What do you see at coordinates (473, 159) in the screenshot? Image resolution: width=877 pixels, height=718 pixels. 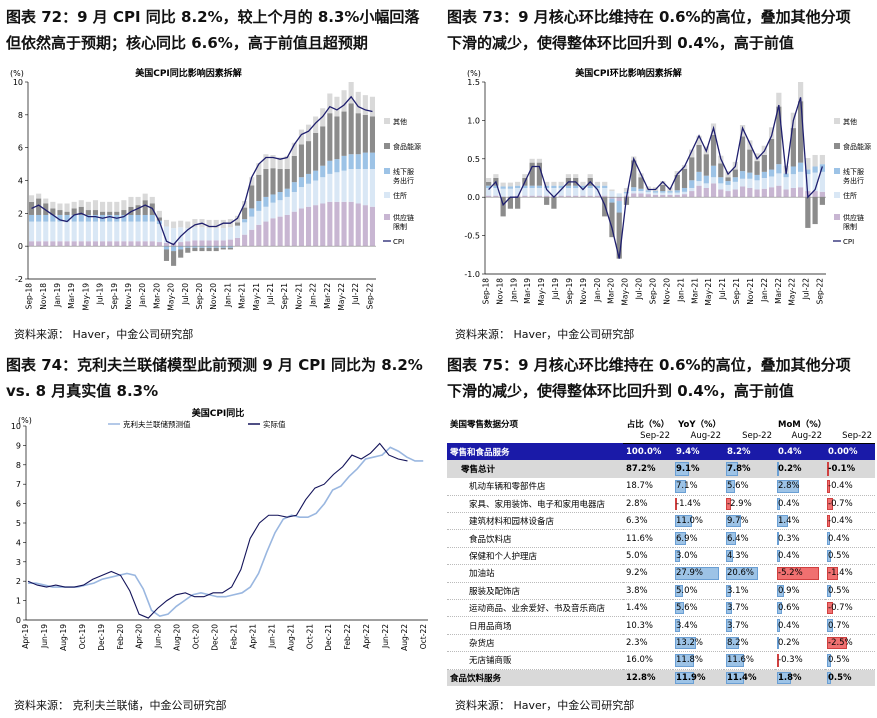 I see `y-tick-label: 0.5` at bounding box center [473, 159].